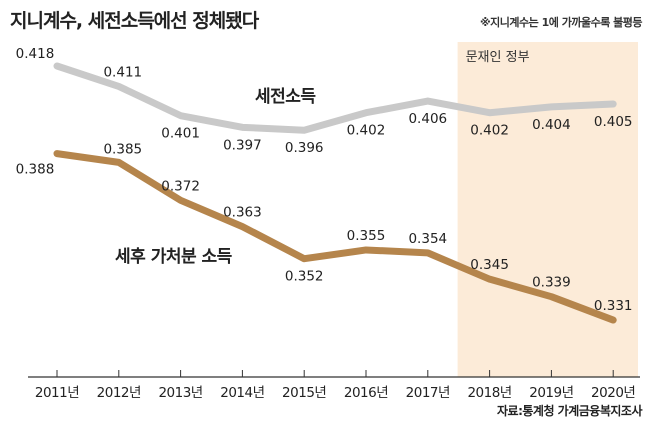 This screenshot has height=433, width=656. I want to click on x-tick-label: 2020년, so click(613, 393).